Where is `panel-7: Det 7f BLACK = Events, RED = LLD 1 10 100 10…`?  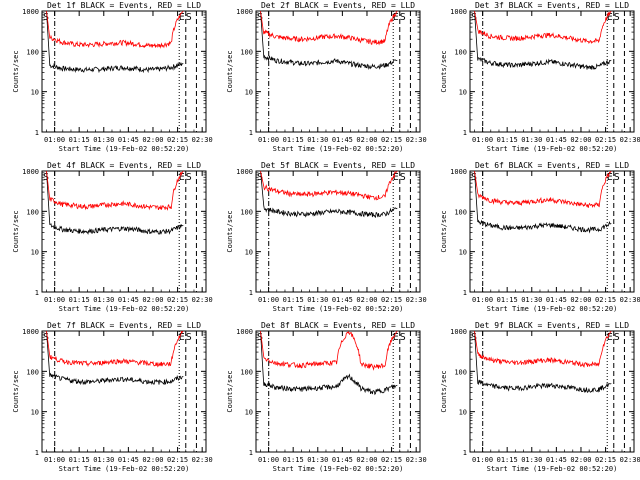 panel-7: Det 7f BLACK = Events, RED = LLD 1 10 100 10… is located at coordinates (112, 397).